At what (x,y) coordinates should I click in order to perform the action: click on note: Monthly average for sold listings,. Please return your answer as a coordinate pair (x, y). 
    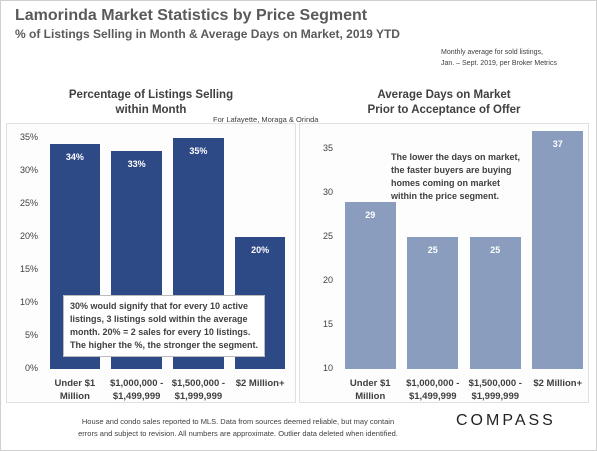
    Looking at the image, I should click on (492, 52).